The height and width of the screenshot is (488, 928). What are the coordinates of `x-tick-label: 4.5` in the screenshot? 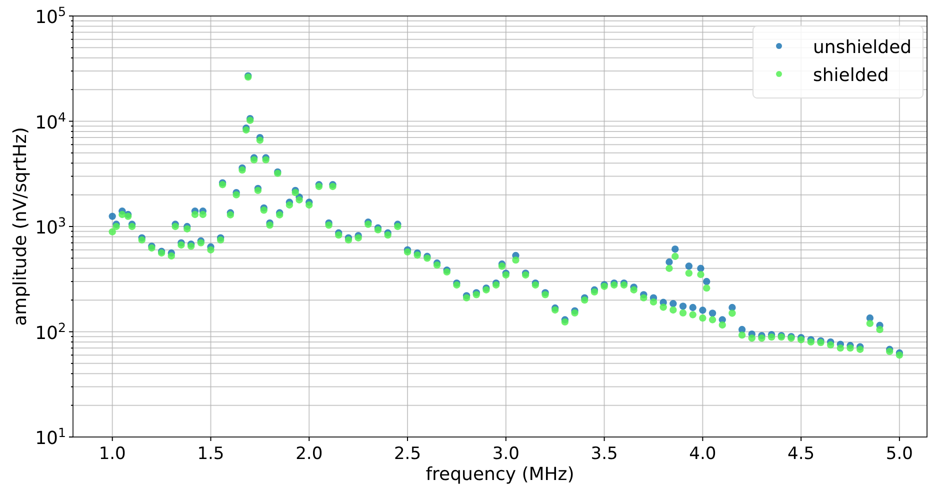 It's located at (801, 454).